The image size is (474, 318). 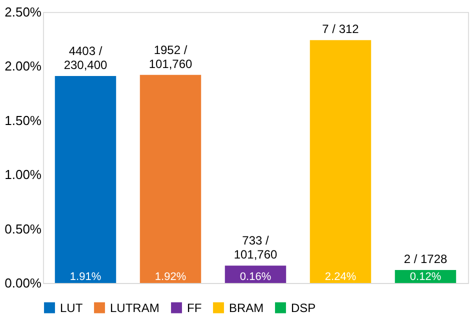 What do you see at coordinates (135, 307) in the screenshot?
I see `legend-label: LUTRAM` at bounding box center [135, 307].